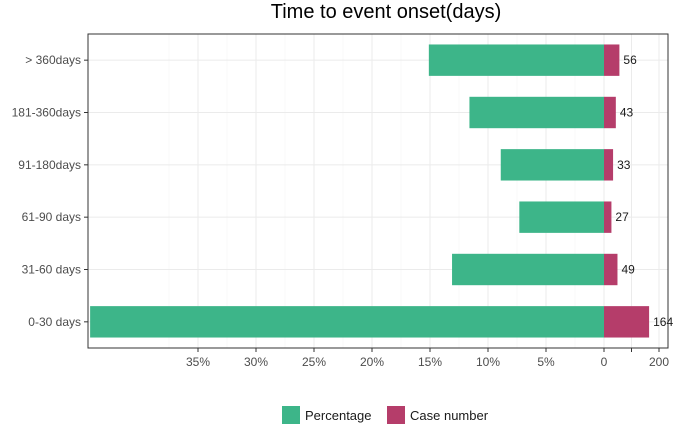  What do you see at coordinates (49, 165) in the screenshot?
I see `y-tick-label-2: 91-180days` at bounding box center [49, 165].